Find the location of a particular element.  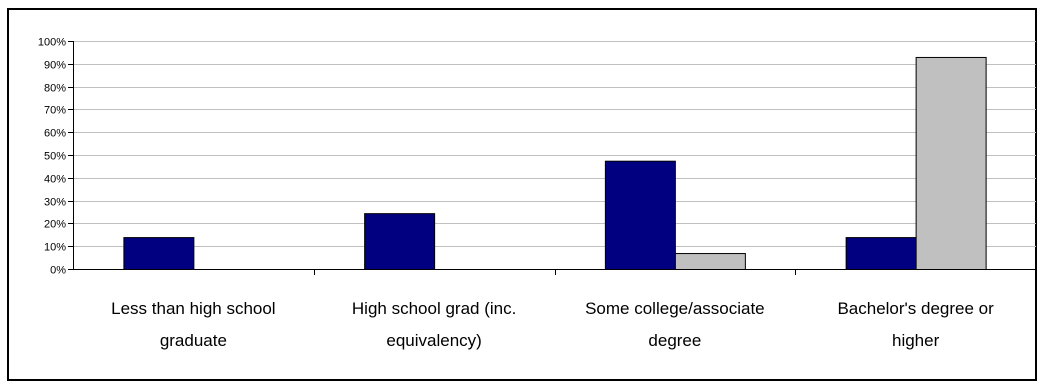

y-tick-label: 70% is located at coordinates (55, 111).